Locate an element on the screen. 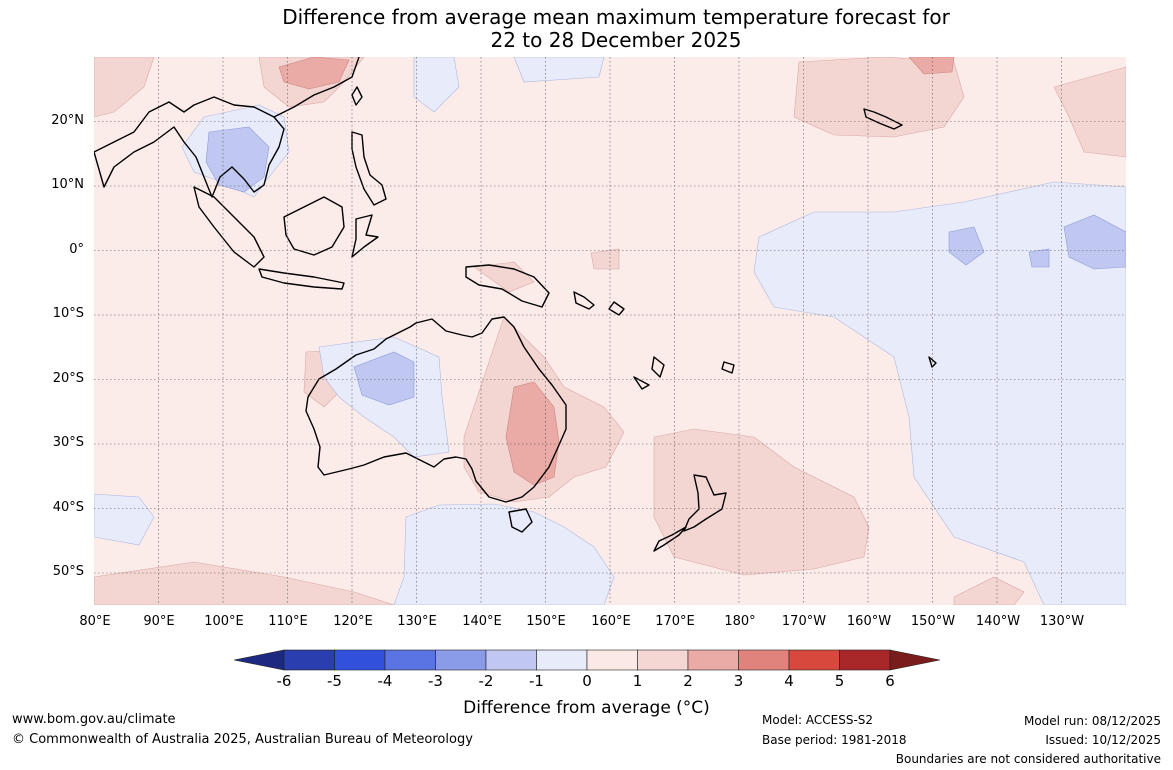 This screenshot has width=1173, height=770. colorbar-label: Difference from average (°C) is located at coordinates (586, 708).